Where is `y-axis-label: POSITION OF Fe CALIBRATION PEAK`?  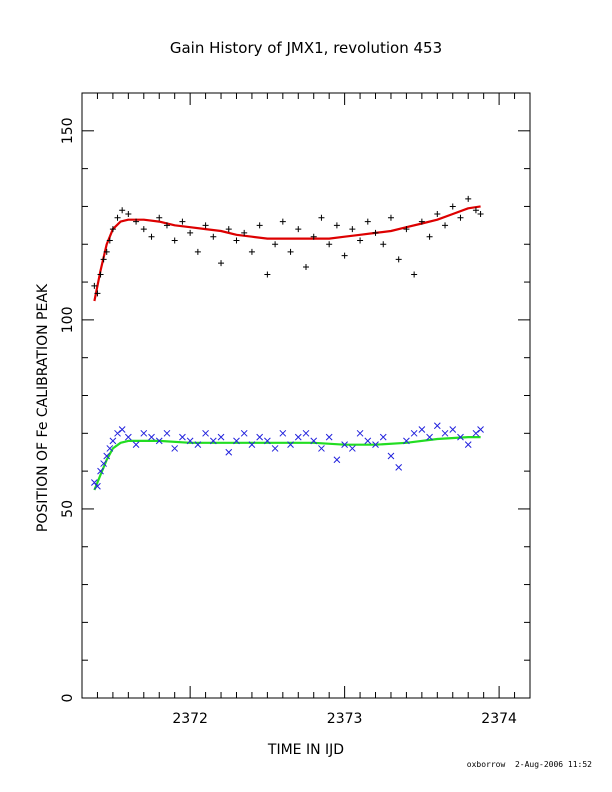
y-axis-label: POSITION OF Fe CALIBRATION PEAK is located at coordinates (43, 407).